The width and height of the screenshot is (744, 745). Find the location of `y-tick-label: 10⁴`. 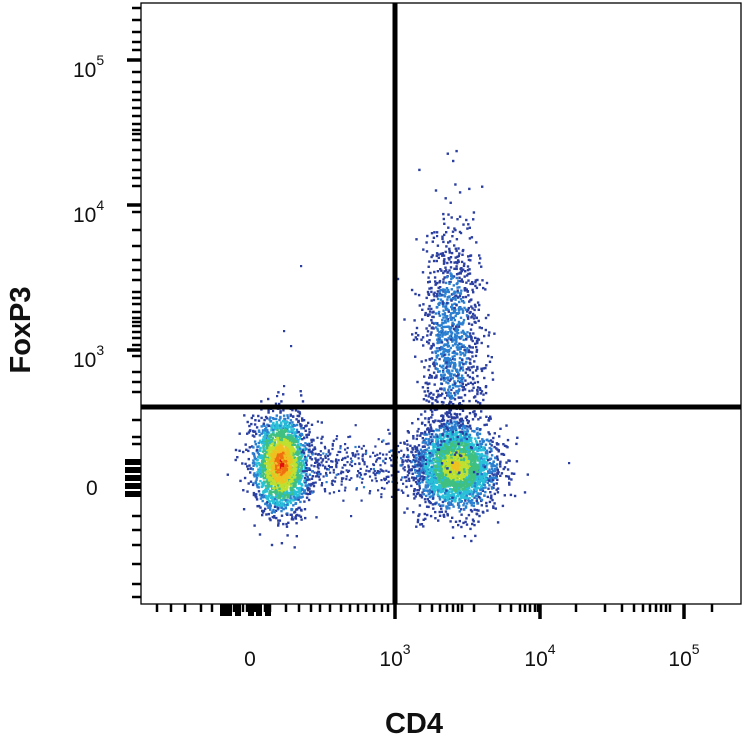

y-tick-label: 10⁴ is located at coordinates (88, 212).